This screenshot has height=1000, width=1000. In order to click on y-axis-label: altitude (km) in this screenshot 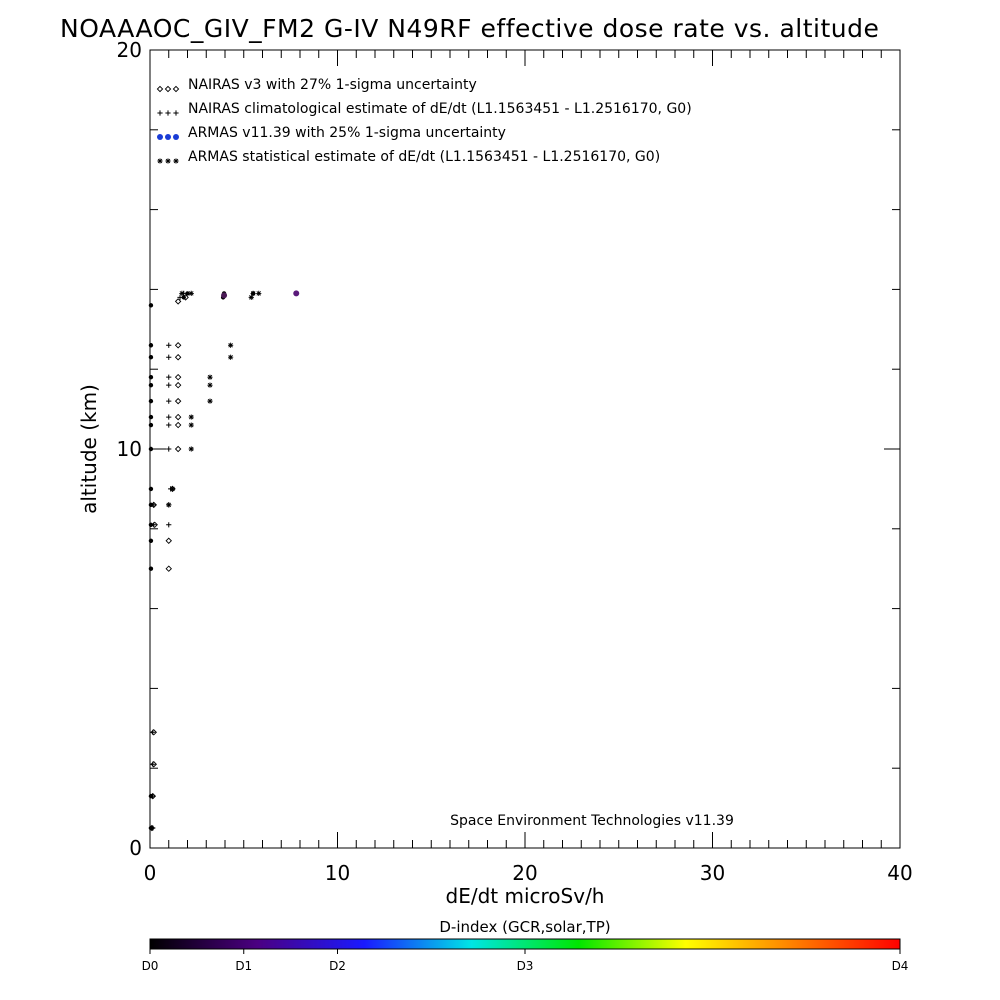, I will do `click(89, 449)`.